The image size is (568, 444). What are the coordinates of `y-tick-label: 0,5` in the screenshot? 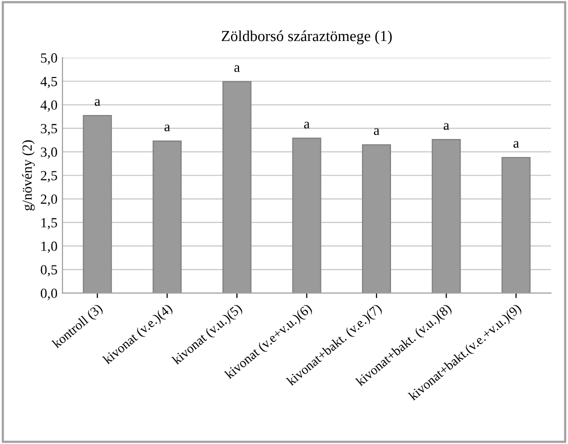 It's located at (49, 270).